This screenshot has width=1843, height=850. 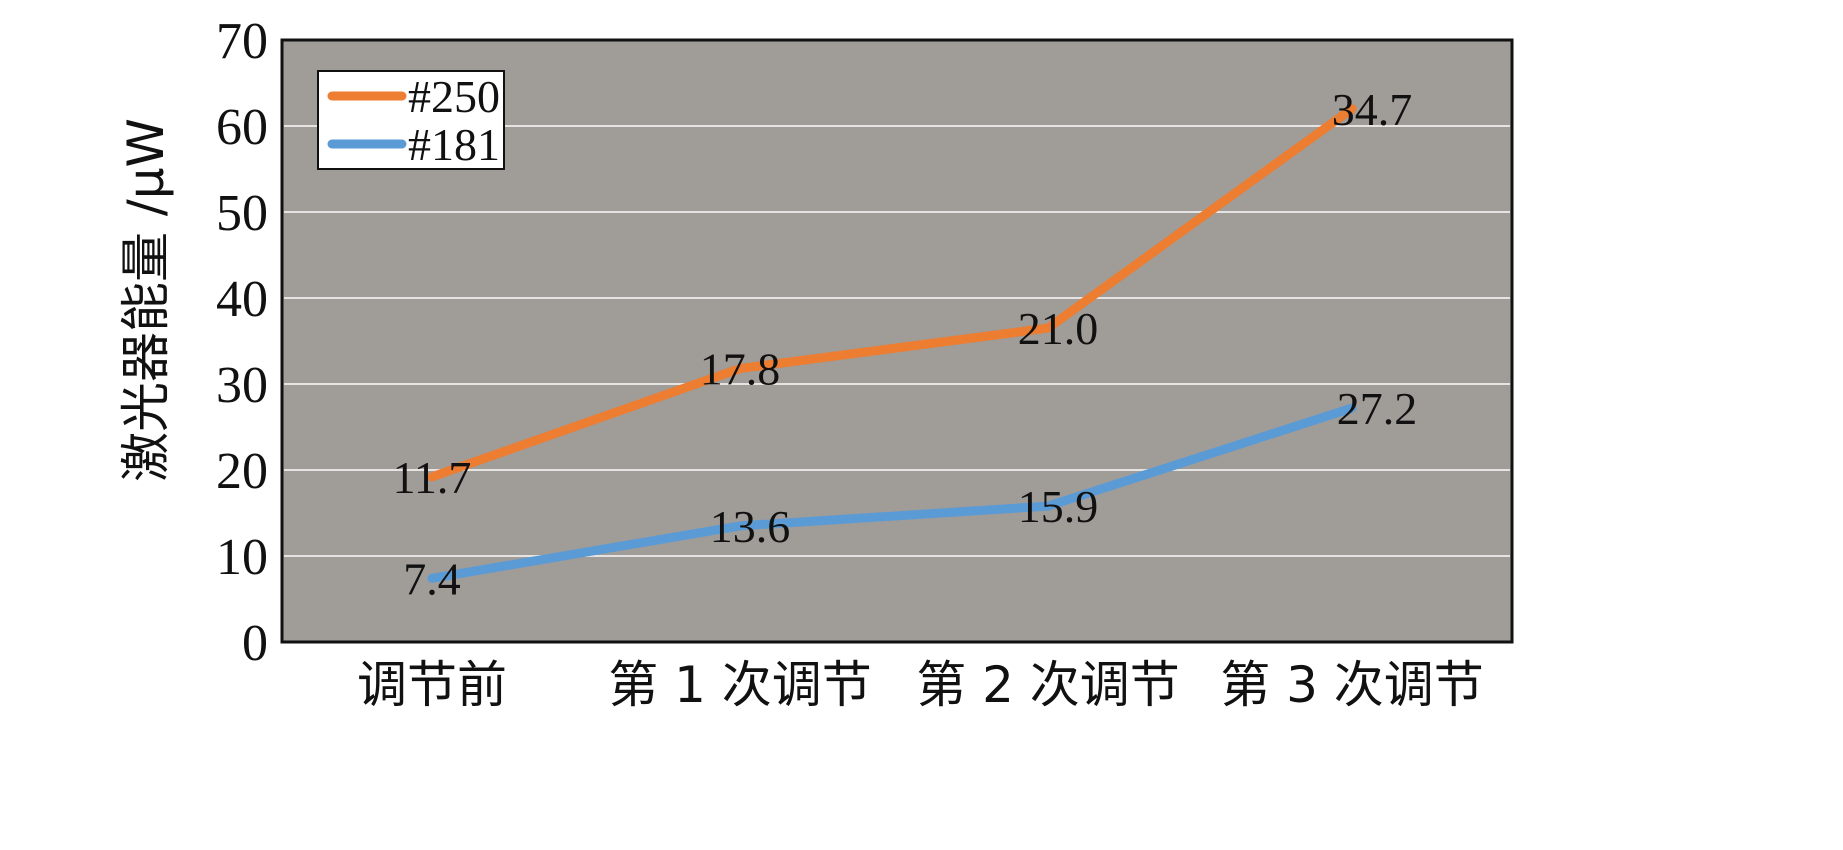 I want to click on y-tick-label: 30, so click(x=242, y=385).